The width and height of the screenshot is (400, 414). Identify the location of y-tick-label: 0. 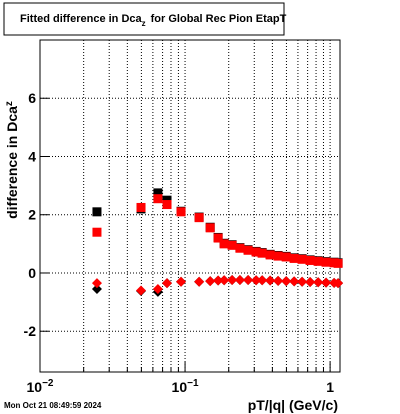
(32, 273).